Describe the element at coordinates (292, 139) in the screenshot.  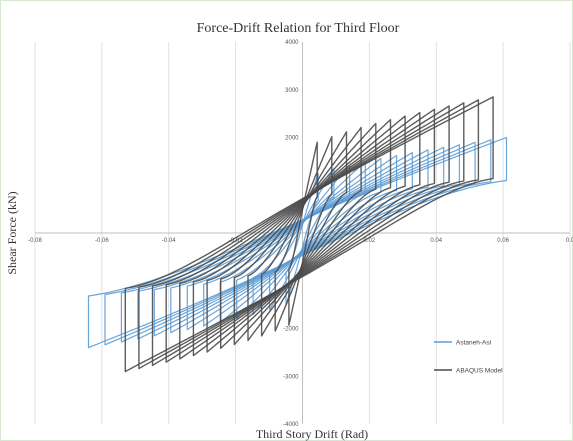
I see `y-tick-label: 2000` at that location.